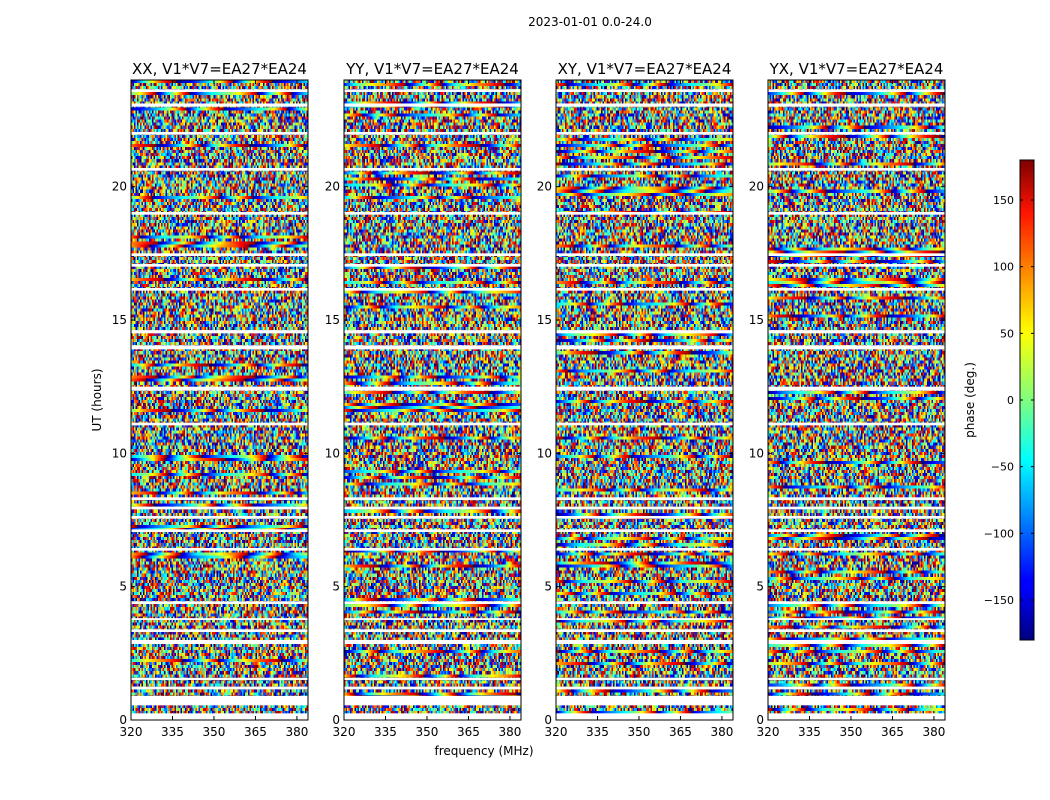 The image size is (1050, 800). Describe the element at coordinates (1007, 333) in the screenshot. I see `colorbar-tick-label: 50` at that location.